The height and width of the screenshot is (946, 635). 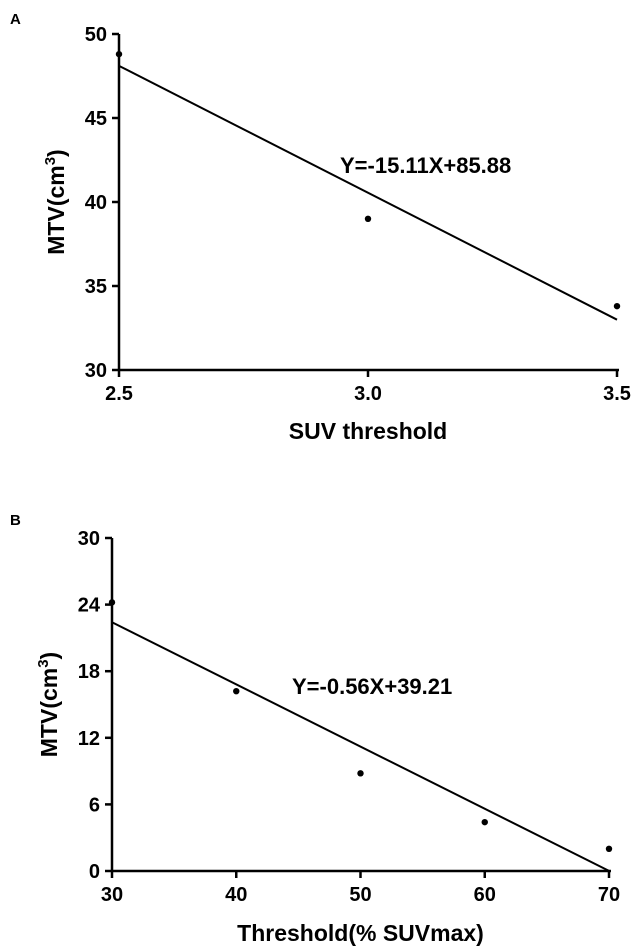 What do you see at coordinates (372, 686) in the screenshot?
I see `regression-equation: Y=-0.56X+39.21` at bounding box center [372, 686].